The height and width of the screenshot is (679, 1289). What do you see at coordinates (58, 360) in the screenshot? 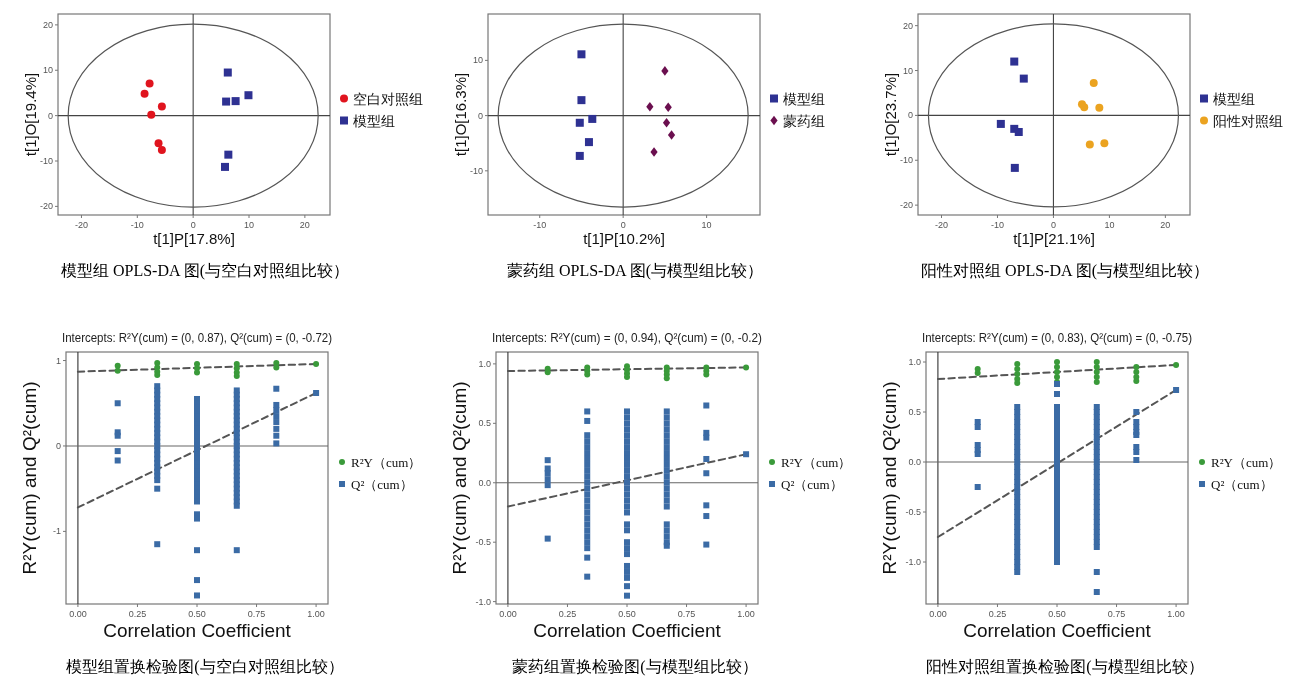
I see `y-tick-label: 1` at bounding box center [58, 360].